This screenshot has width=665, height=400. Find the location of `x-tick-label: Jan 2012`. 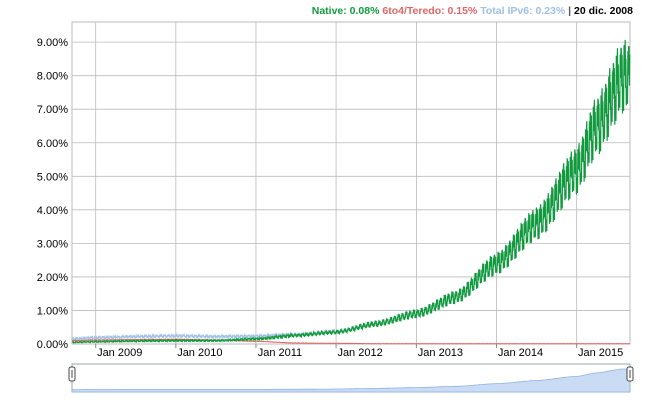

x-tick-label: Jan 2012 is located at coordinates (359, 353).